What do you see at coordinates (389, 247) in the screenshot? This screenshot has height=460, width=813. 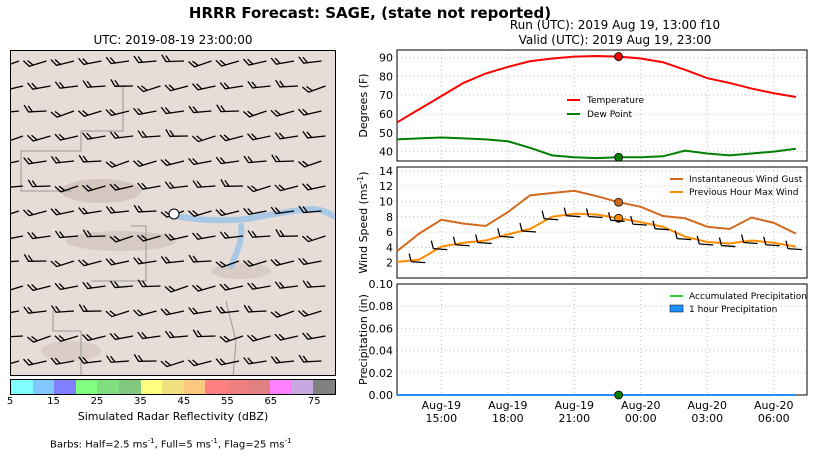 I see `y-tick-label: 4` at bounding box center [389, 247].